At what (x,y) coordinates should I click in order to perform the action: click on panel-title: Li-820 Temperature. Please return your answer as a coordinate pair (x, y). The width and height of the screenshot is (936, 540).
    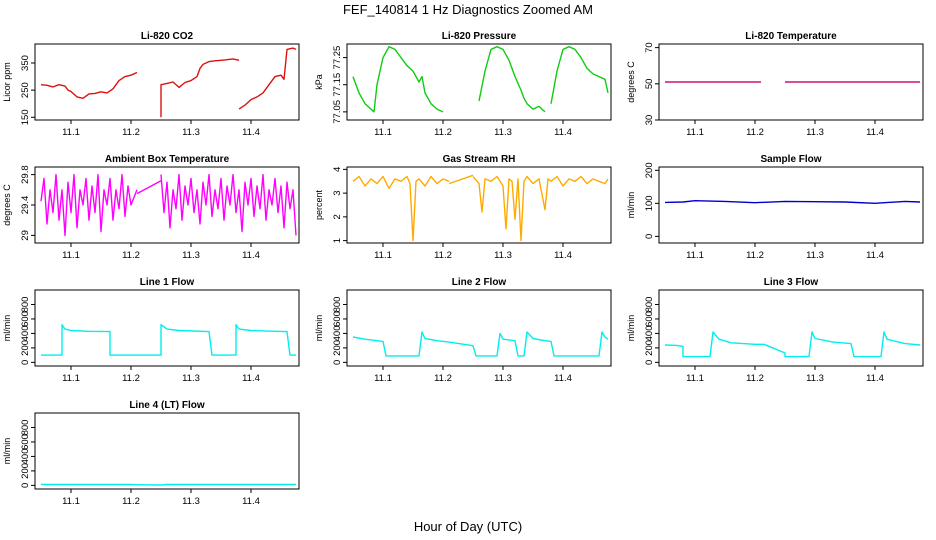
    Looking at the image, I should click on (791, 36).